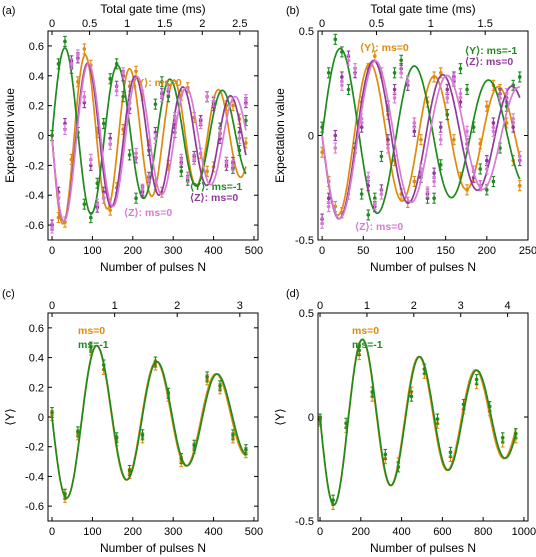 The image size is (536, 557). What do you see at coordinates (92, 532) in the screenshot?
I see `x-tick-label: 100` at bounding box center [92, 532].